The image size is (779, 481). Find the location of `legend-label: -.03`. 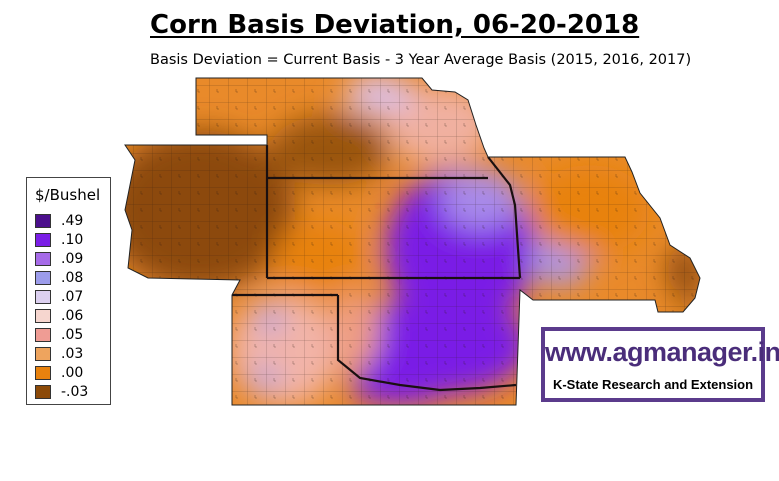

legend-label: -.03 is located at coordinates (75, 392).